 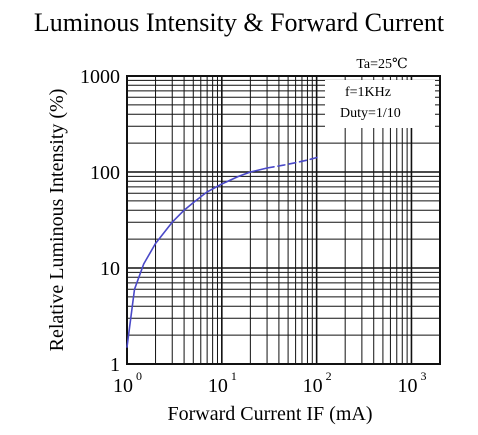 I want to click on frequency-note: f=1KHz, so click(x=368, y=92).